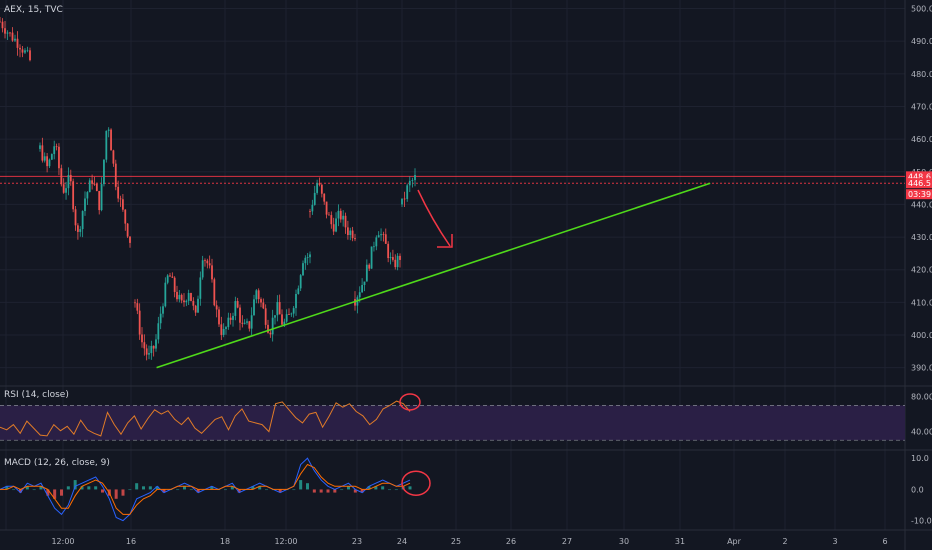  I want to click on time-tick-label: 16, so click(131, 541).